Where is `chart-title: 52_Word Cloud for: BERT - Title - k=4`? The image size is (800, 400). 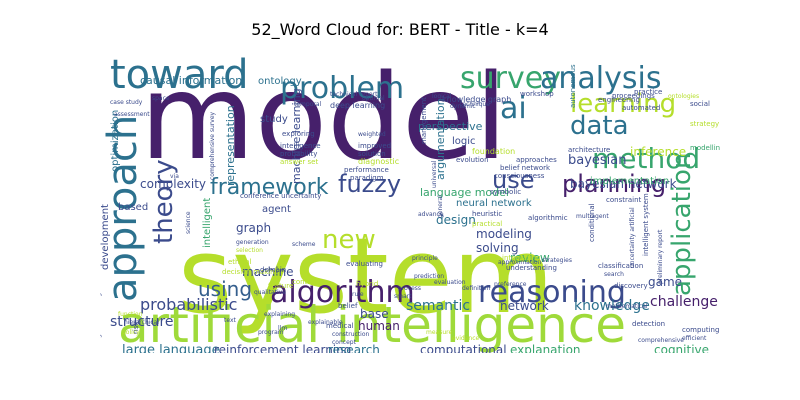
chart-title: 52_Word Cloud for: BERT - Title - k=4 is located at coordinates (400, 29).